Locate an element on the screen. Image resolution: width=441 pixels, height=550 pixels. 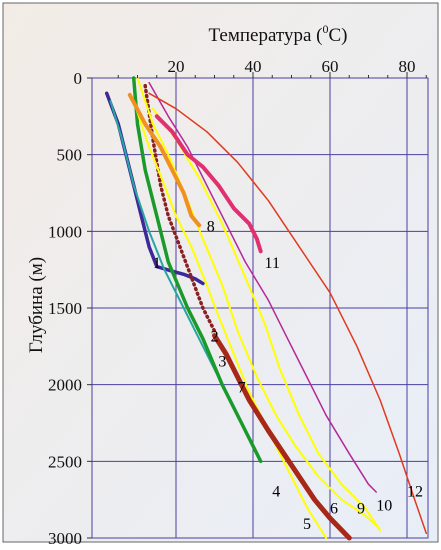
y-tick-label: 1500 is located at coordinates (65, 308).